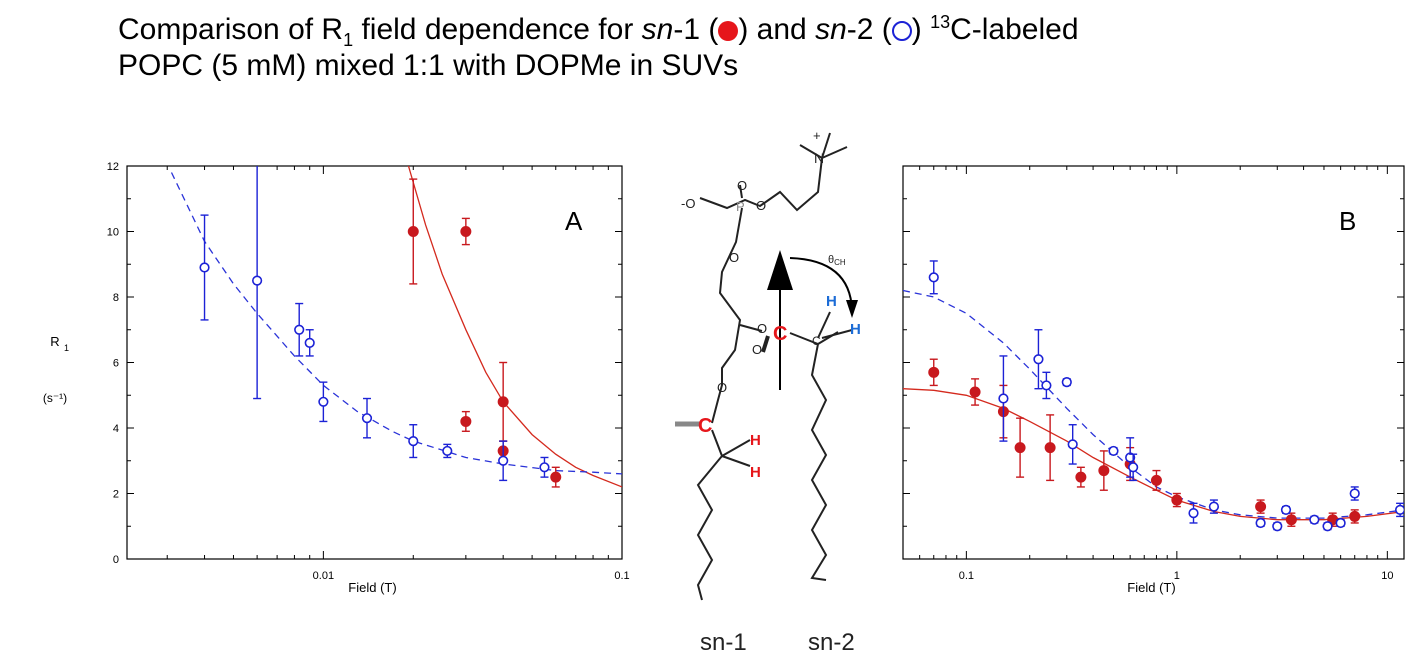  Describe the element at coordinates (855, 329) in the screenshot. I see `atom-h-sn2-right: H` at that location.